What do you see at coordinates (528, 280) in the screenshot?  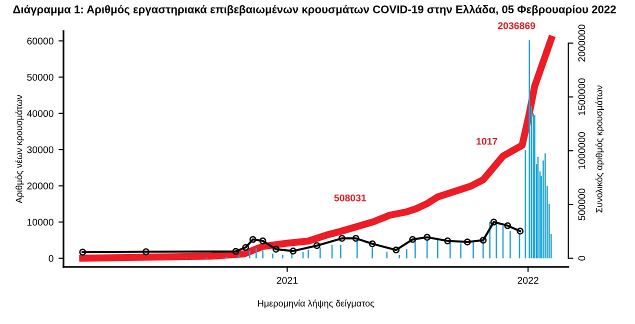 I see `x-tick-label: 2022` at bounding box center [528, 280].